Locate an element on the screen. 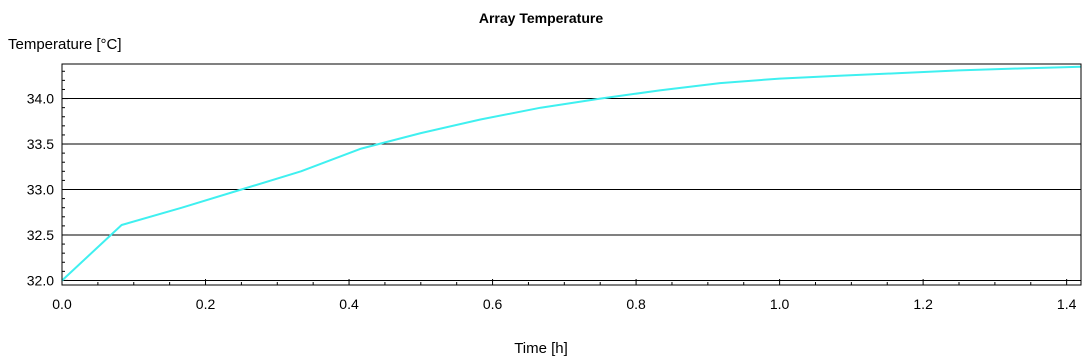 The image size is (1082, 361). x-axis-label: Time [h] is located at coordinates (541, 348).